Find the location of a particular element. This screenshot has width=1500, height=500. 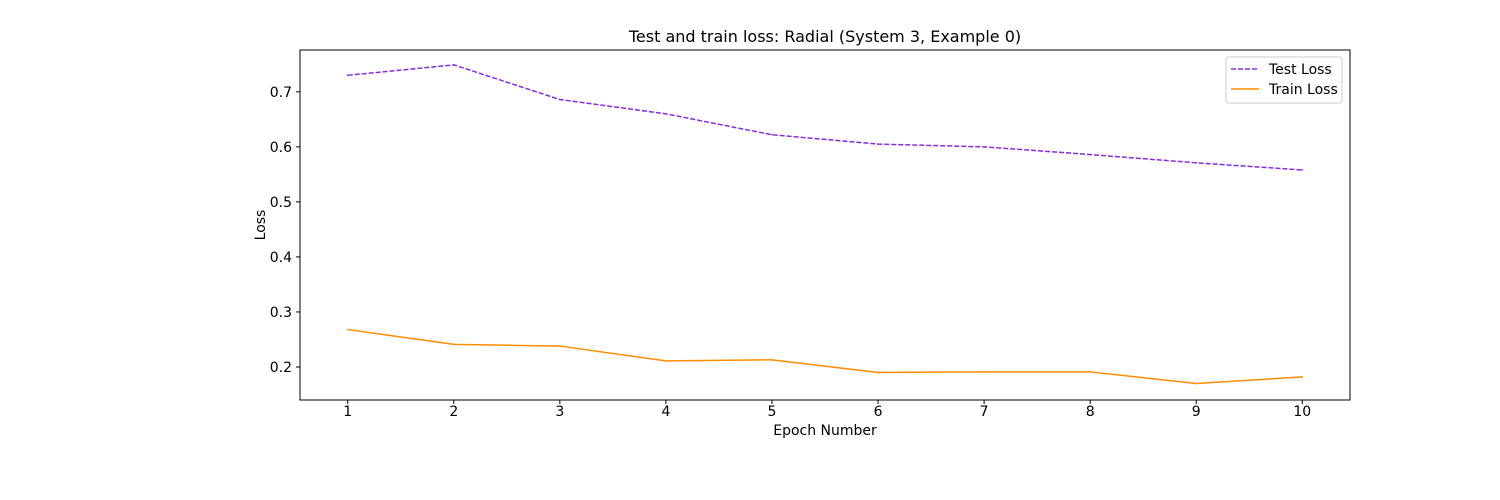

x-tick-label: 10 is located at coordinates (1302, 412).